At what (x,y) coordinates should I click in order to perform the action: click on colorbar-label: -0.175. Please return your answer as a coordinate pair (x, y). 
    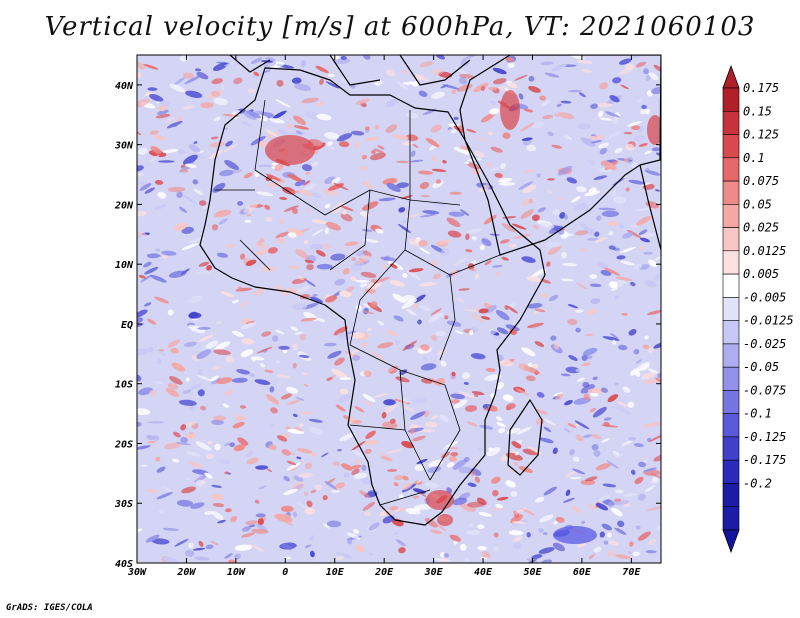
    Looking at the image, I should click on (764, 460).